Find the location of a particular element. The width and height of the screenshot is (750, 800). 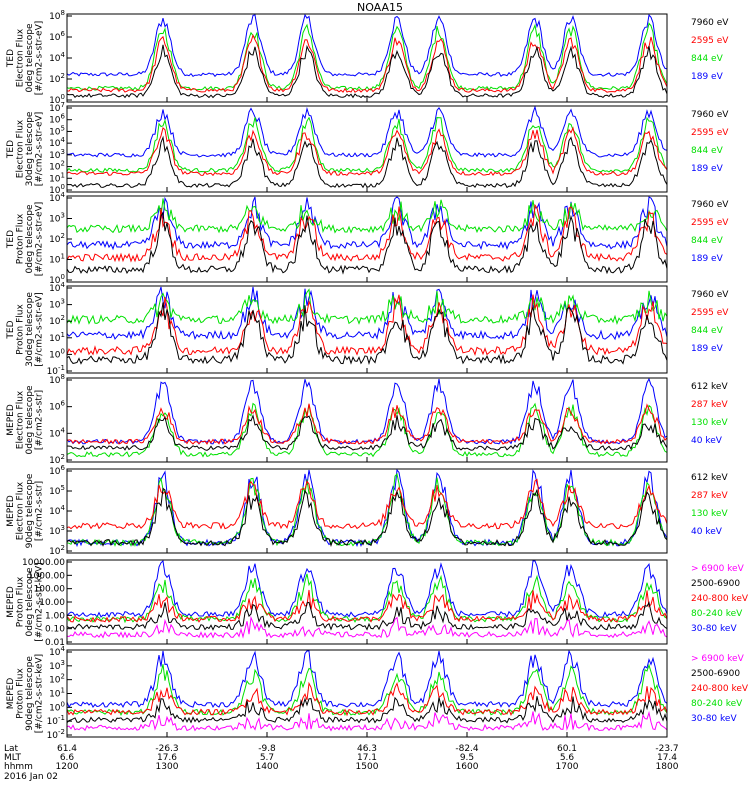

y-tick-label: 1.00 is located at coordinates (55, 616).